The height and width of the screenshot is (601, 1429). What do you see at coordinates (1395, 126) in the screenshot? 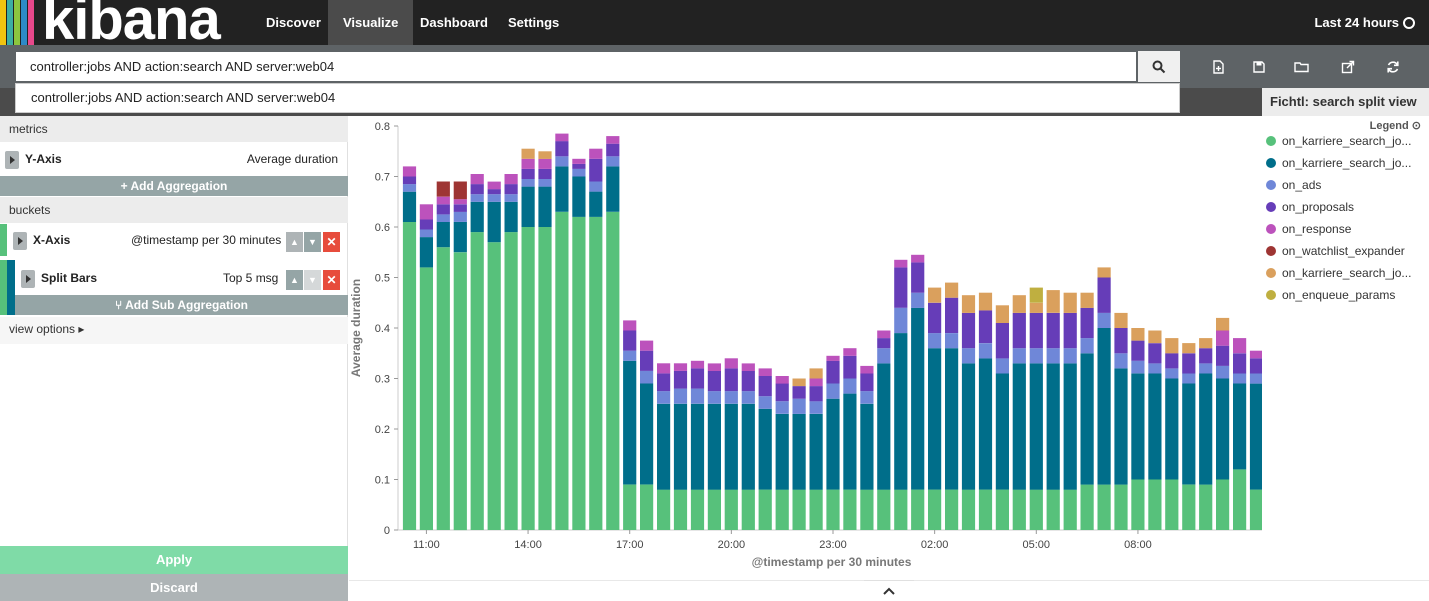
I see `legend-toggle: Legend ⊙` at bounding box center [1395, 126].